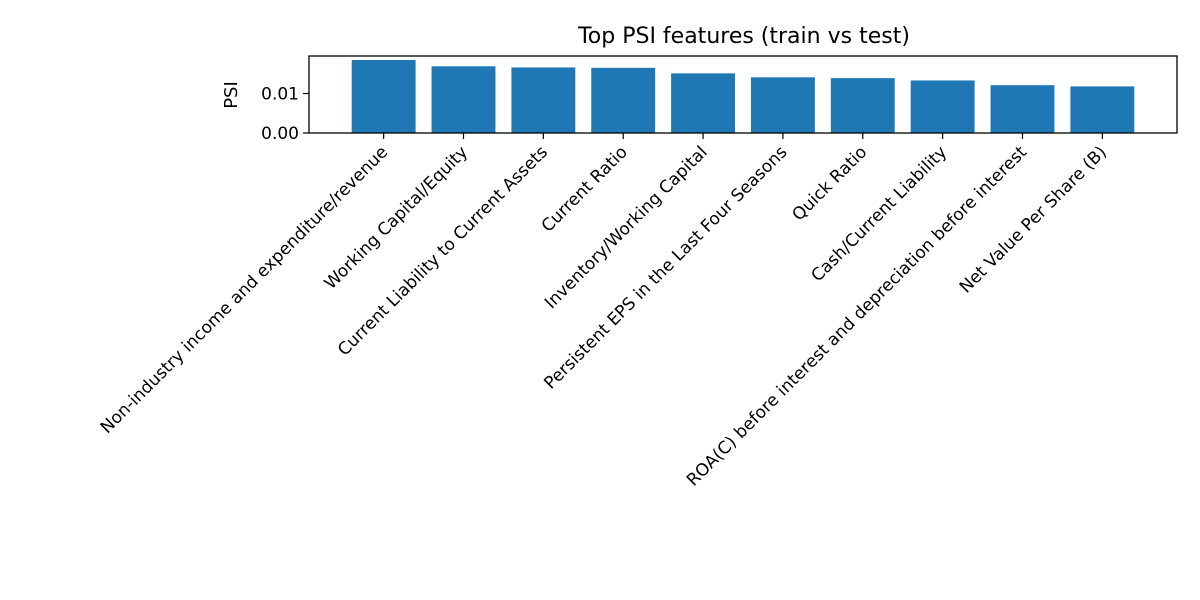  What do you see at coordinates (879, 214) in the screenshot?
I see `x-tick-label: Cash/Current Liability` at bounding box center [879, 214].